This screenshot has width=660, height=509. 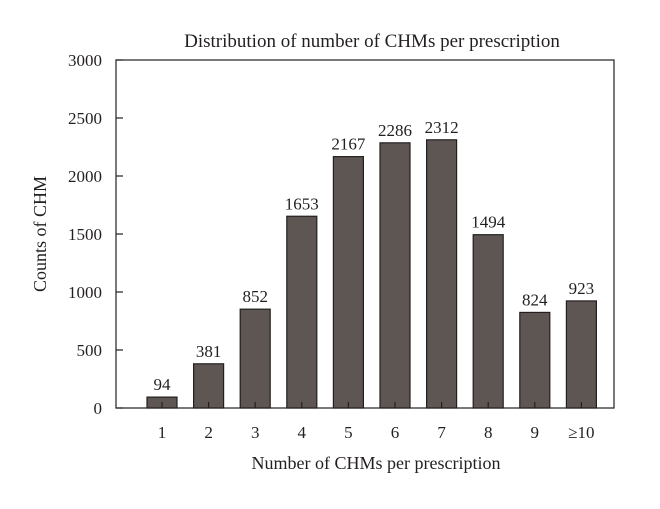 What do you see at coordinates (535, 299) in the screenshot?
I see `data-label: 824` at bounding box center [535, 299].